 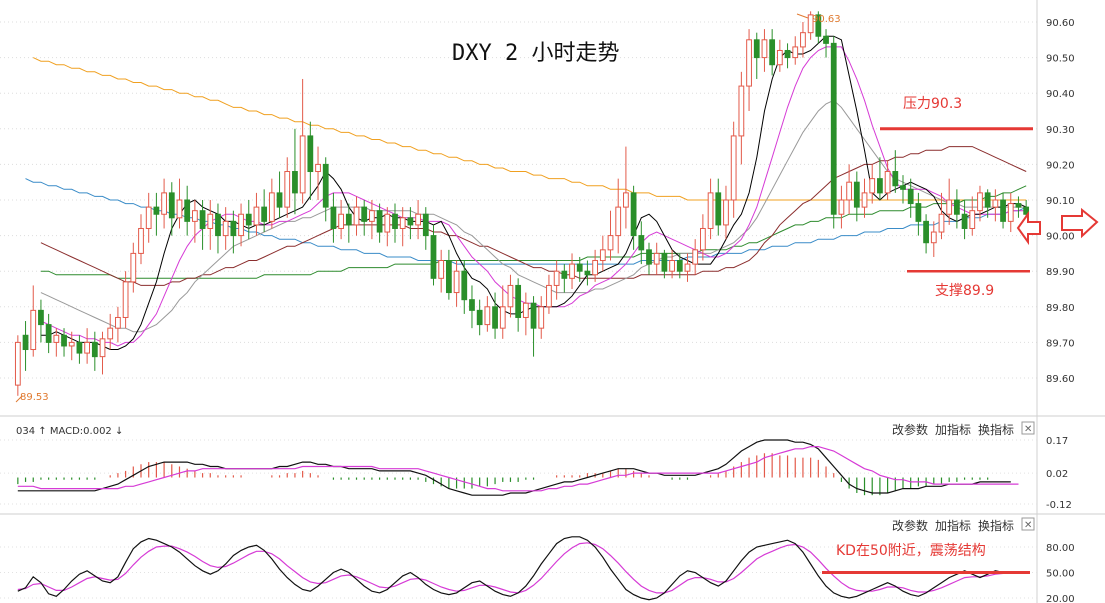 What do you see at coordinates (964, 291) in the screenshot?
I see `support-label: 支撑89.9` at bounding box center [964, 291].